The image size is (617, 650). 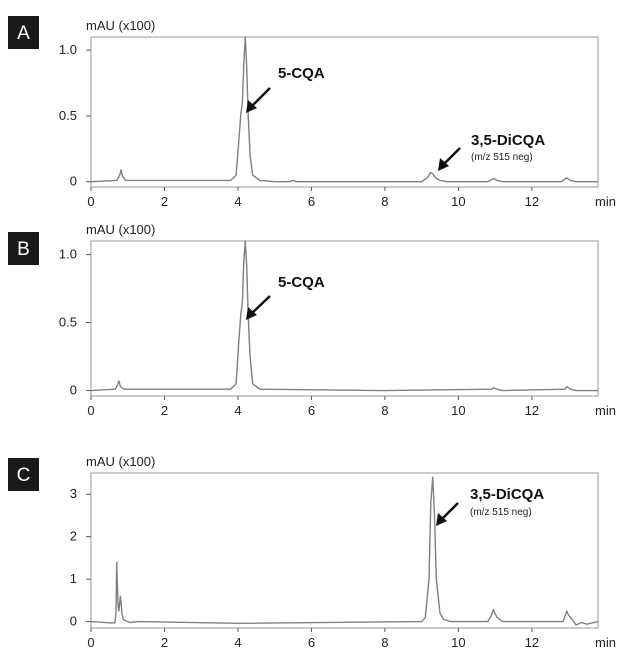 What do you see at coordinates (23, 249) in the screenshot?
I see `panel-letter: B` at bounding box center [23, 249].